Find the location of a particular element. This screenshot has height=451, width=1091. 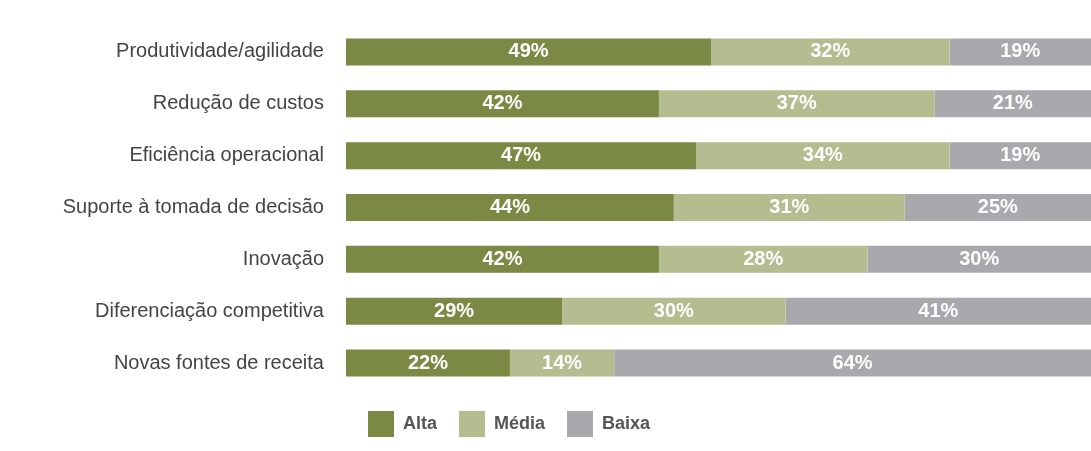

y-tick-label: Suporte à tomada de decisão is located at coordinates (193, 206).